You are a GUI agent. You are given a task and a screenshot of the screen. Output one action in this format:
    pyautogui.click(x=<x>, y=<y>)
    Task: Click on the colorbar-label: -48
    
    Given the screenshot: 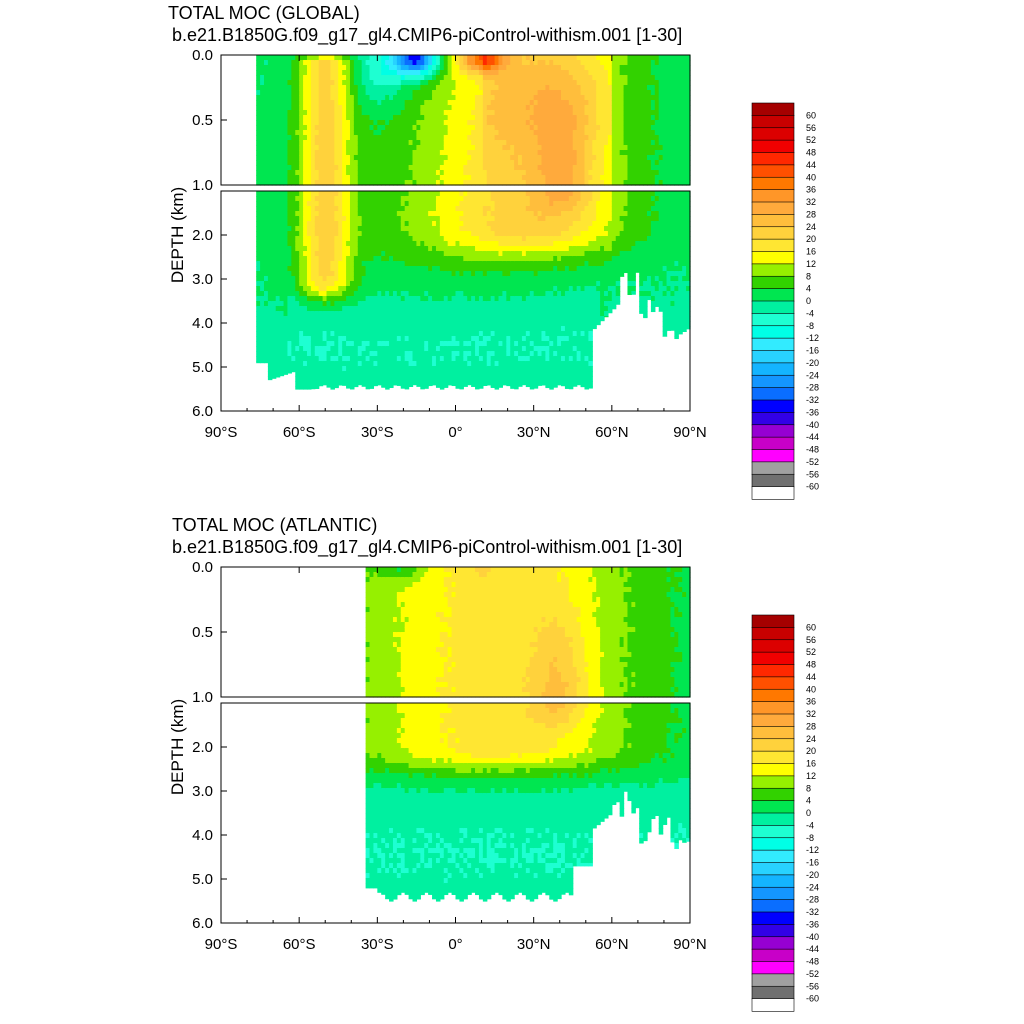 What is the action you would take?
    pyautogui.click(x=812, y=450)
    